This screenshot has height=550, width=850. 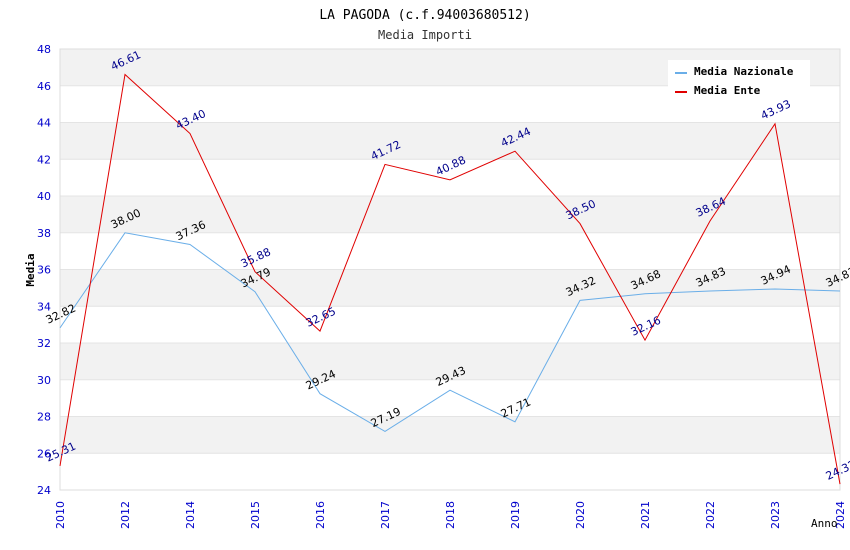 What do you see at coordinates (44, 453) in the screenshot?
I see `y-tick-label: 26` at bounding box center [44, 453].